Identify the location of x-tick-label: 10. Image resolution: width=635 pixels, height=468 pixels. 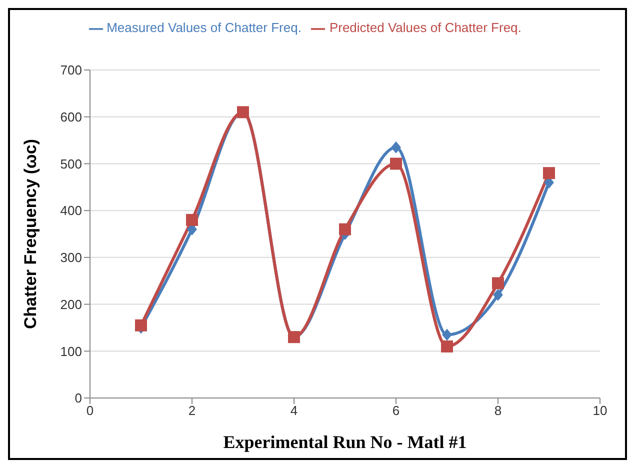
(600, 410).